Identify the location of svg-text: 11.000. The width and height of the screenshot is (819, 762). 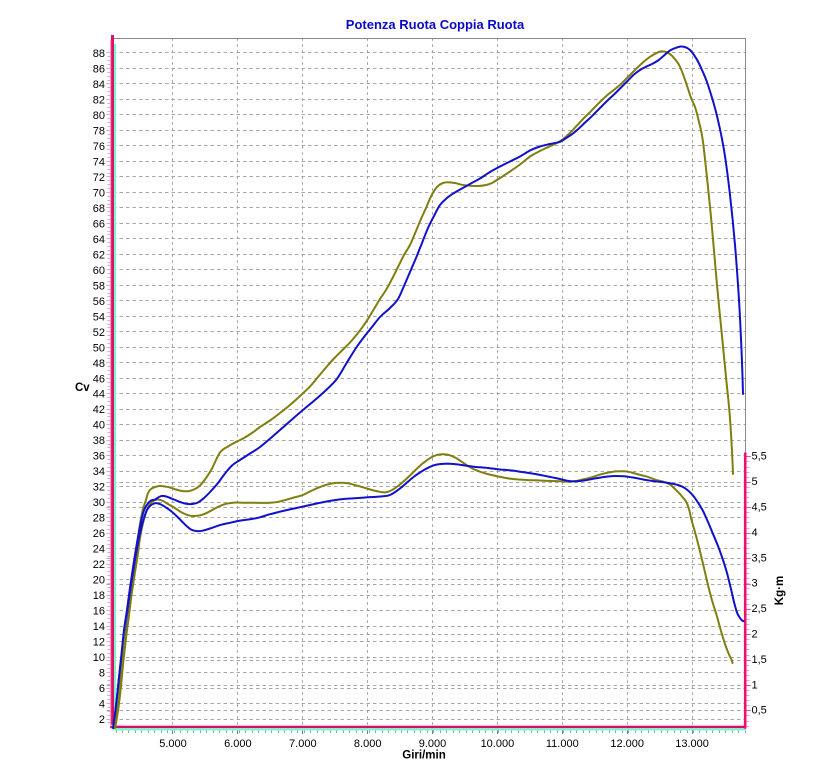
(562, 744).